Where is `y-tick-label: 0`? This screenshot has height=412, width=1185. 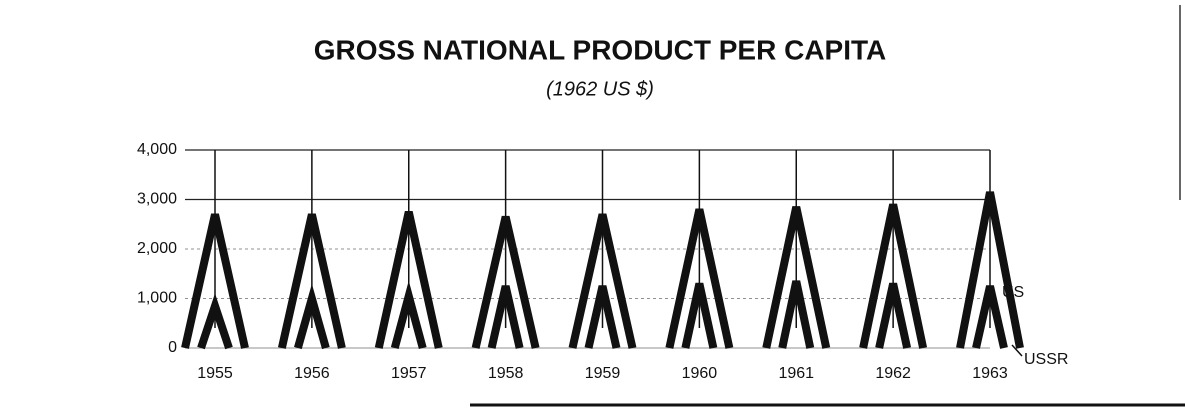 y-tick-label: 0 is located at coordinates (172, 347).